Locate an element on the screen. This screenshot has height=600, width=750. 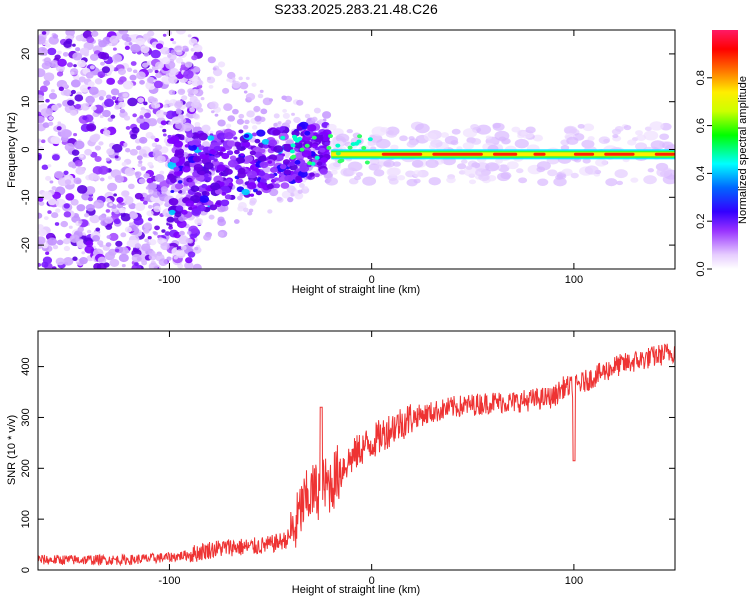
snr-y-tick-label: 300 is located at coordinates (26, 417).